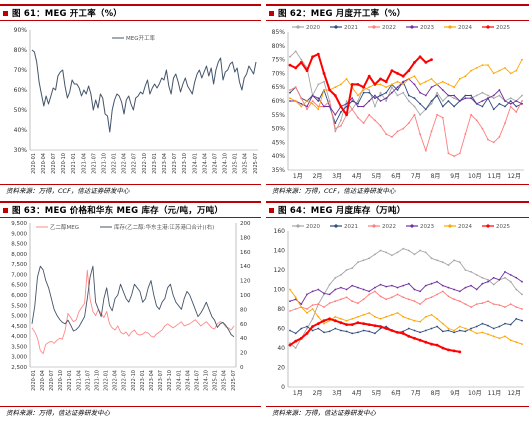 The image size is (531, 423). I want to click on x-tick-label: 2025-07, so click(256, 163).